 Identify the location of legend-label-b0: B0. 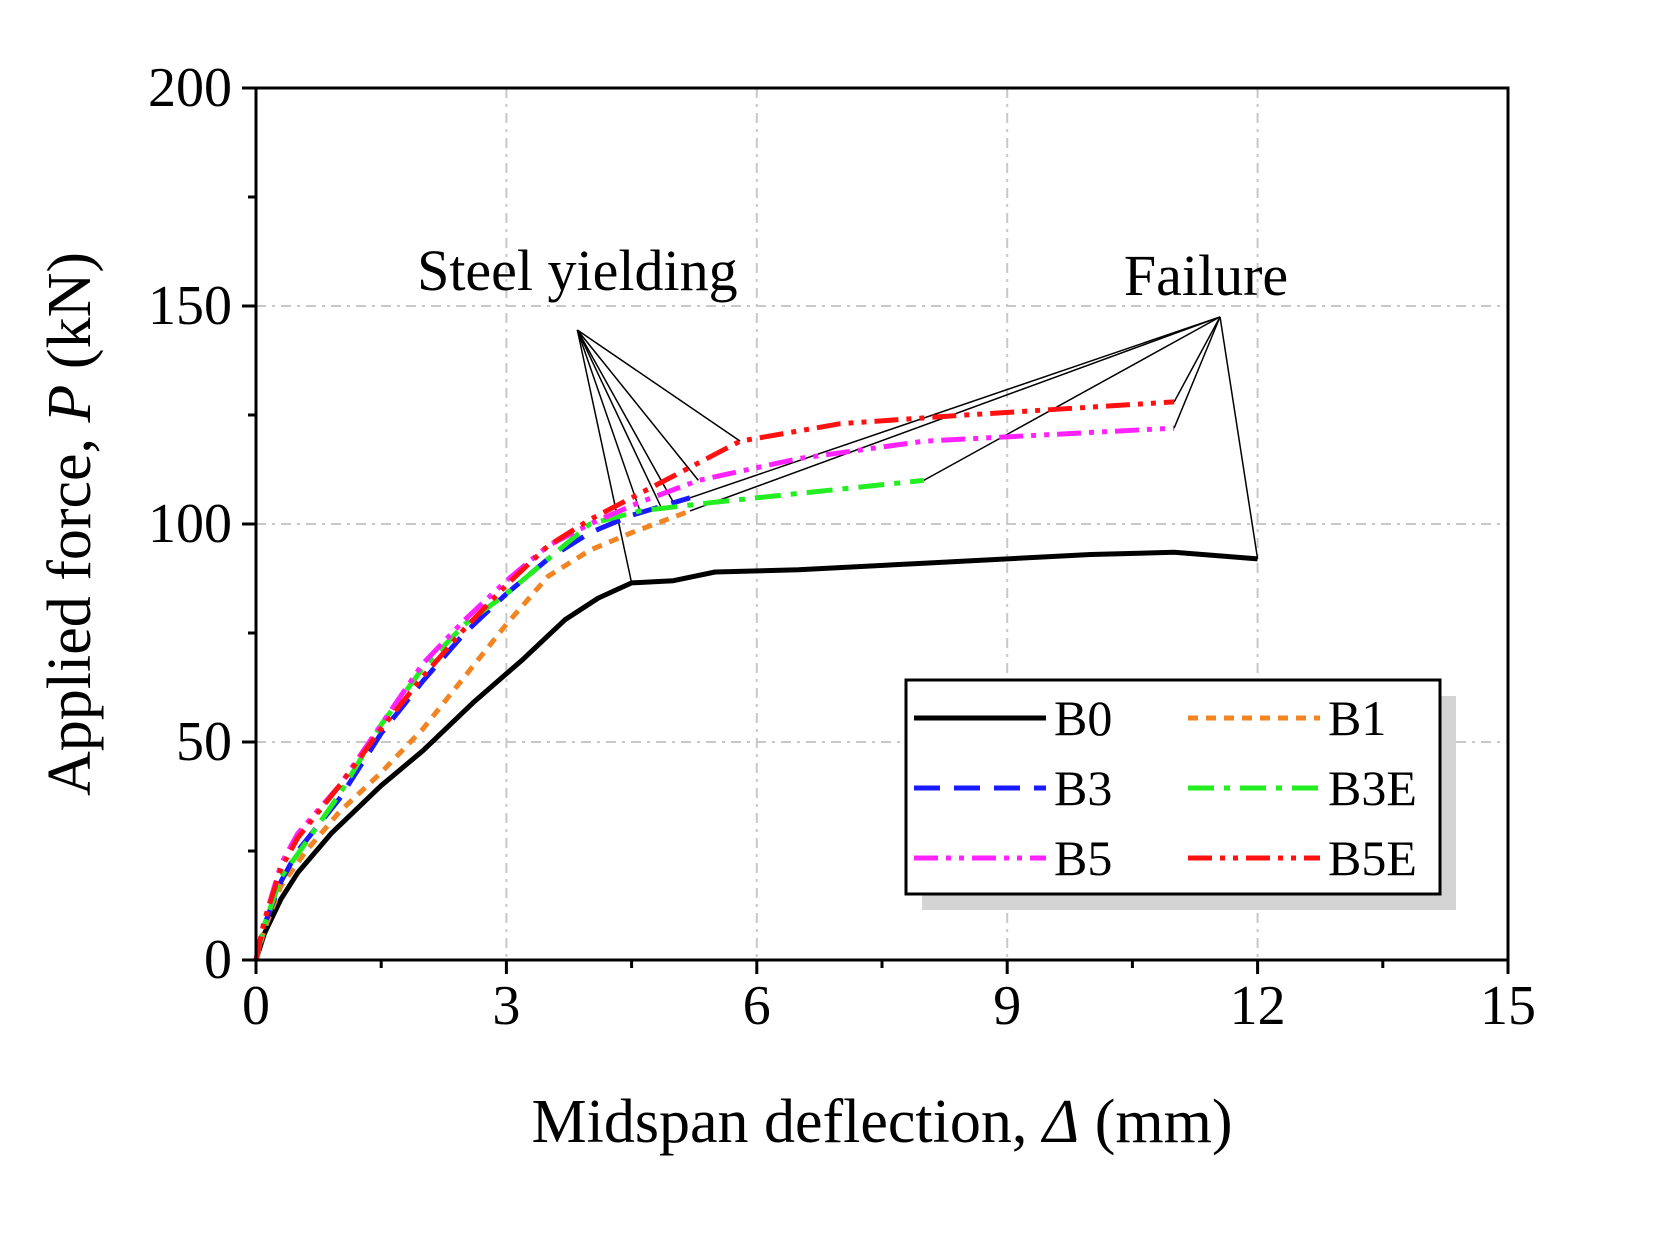
(1083, 718).